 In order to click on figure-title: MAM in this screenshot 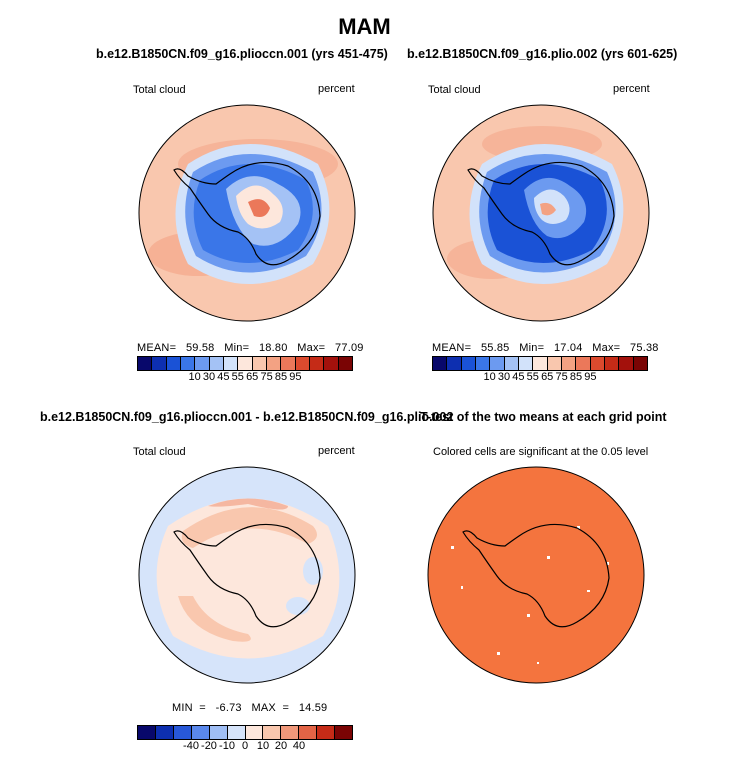, I will do `click(364, 26)`.